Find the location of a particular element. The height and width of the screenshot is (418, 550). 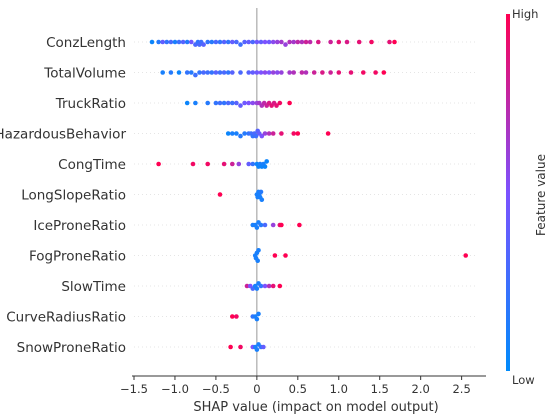

feature-label: TotalVolume is located at coordinates (84, 74).